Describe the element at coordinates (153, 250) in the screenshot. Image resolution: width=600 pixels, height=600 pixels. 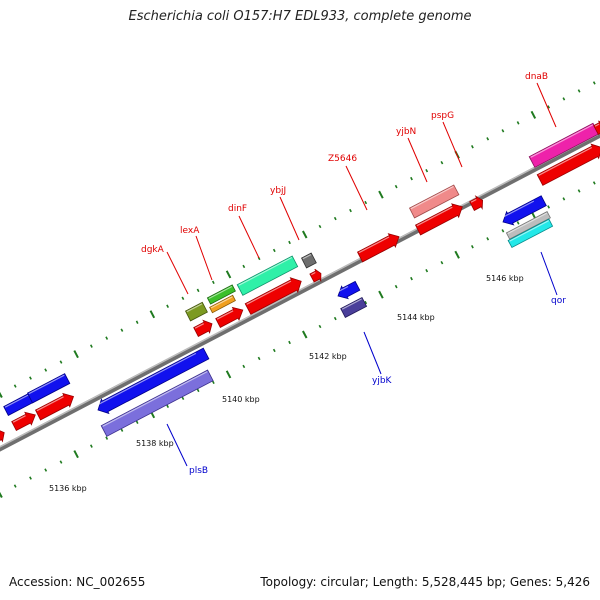
I see `gene-label-dgkA: dgkA` at that location.